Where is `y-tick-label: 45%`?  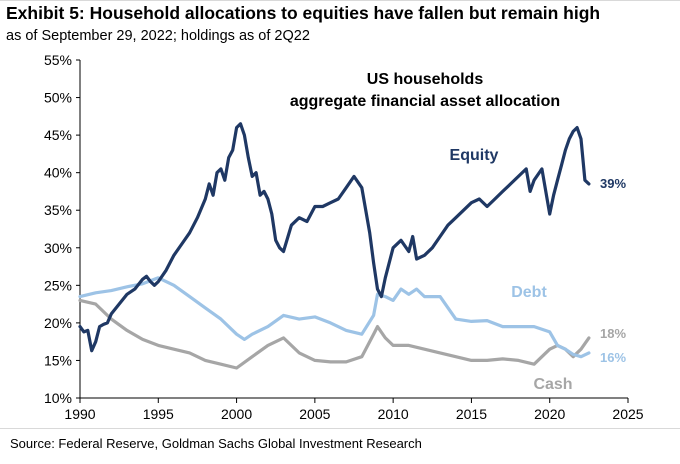 y-tick-label: 45% is located at coordinates (58, 135).